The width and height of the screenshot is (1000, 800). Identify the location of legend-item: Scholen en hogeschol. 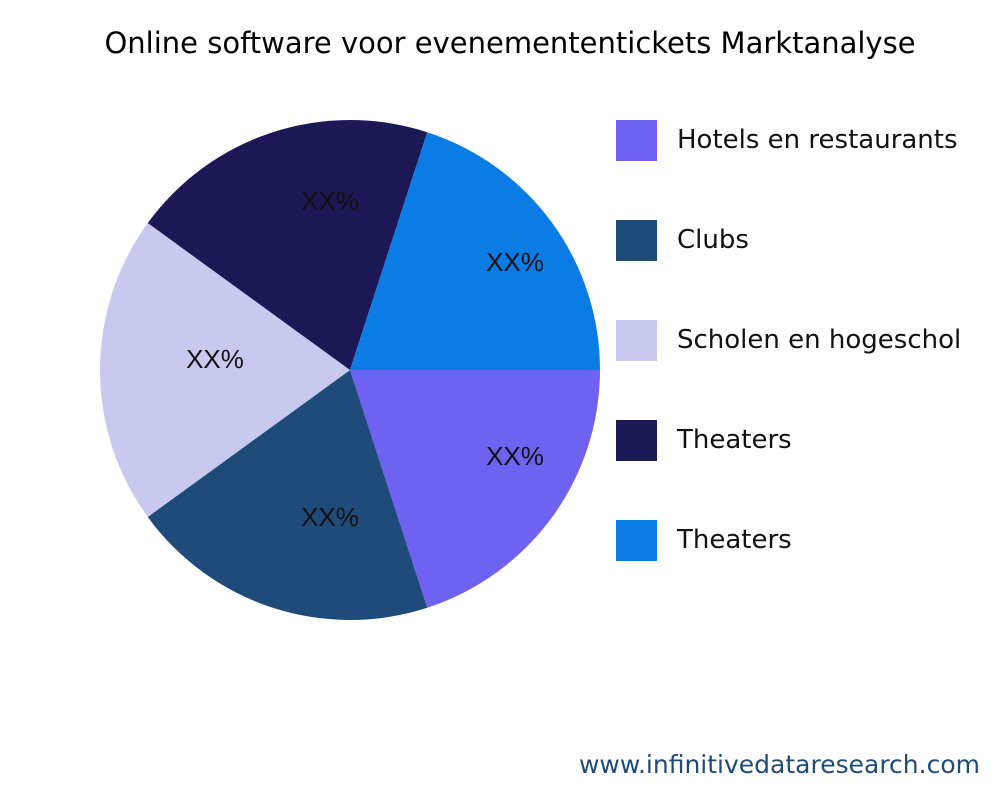
(788, 340).